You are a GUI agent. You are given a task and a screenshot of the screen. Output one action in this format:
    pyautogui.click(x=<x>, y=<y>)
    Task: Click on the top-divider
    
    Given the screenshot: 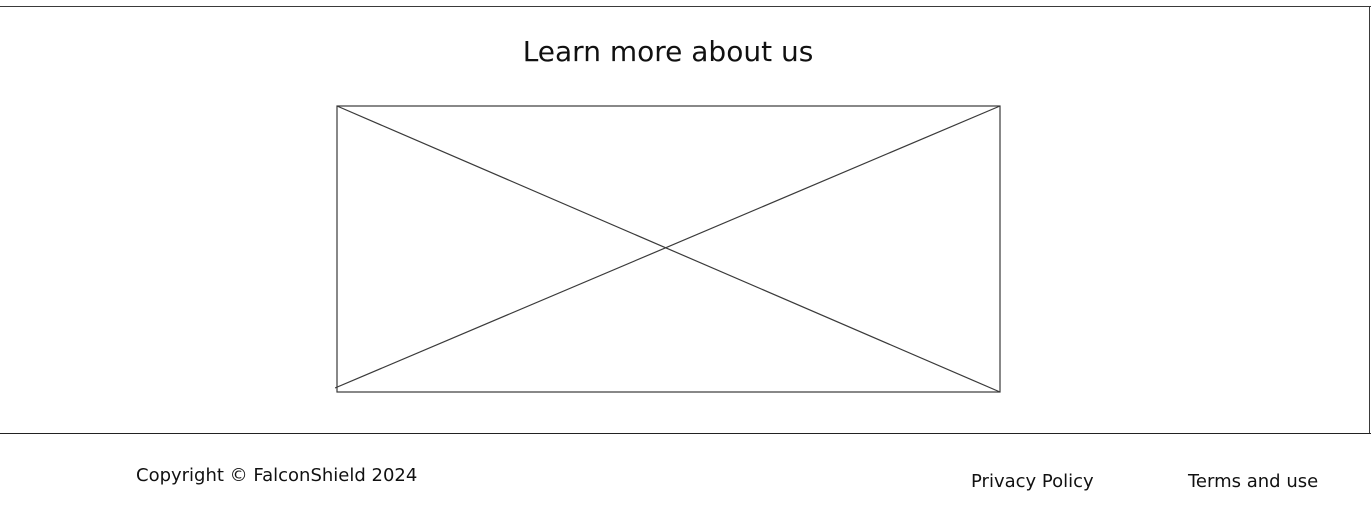 What is the action you would take?
    pyautogui.click(x=685, y=6)
    